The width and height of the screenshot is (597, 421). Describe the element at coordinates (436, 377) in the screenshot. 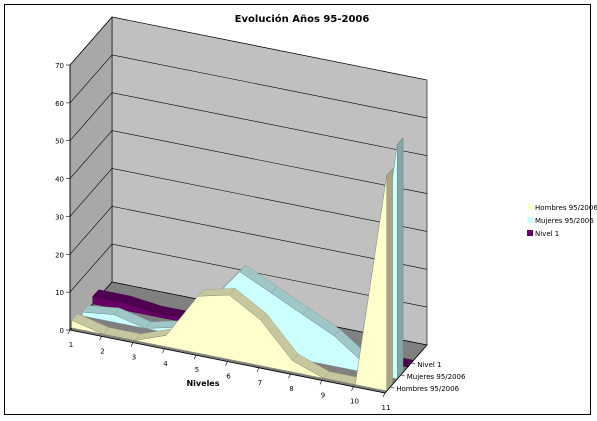

I see `depth-tick-label: Mujeres 95/2006` at that location.